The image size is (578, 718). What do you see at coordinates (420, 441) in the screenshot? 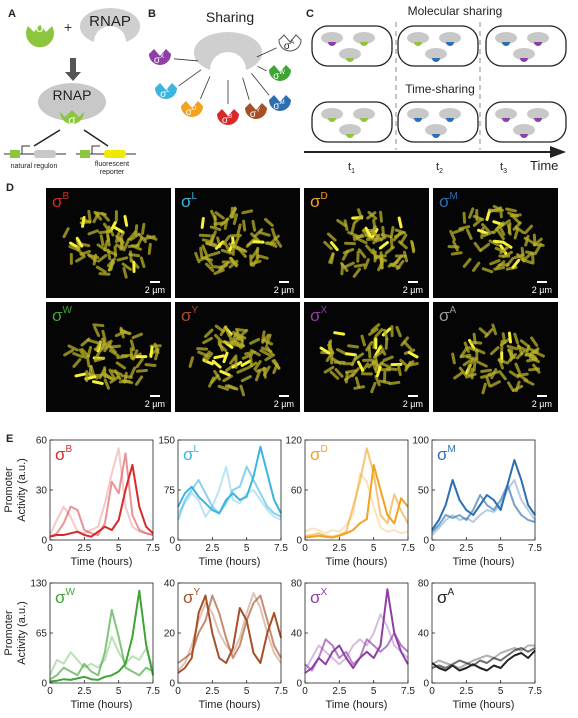
I see `y-tick-label: 100` at bounding box center [420, 441].